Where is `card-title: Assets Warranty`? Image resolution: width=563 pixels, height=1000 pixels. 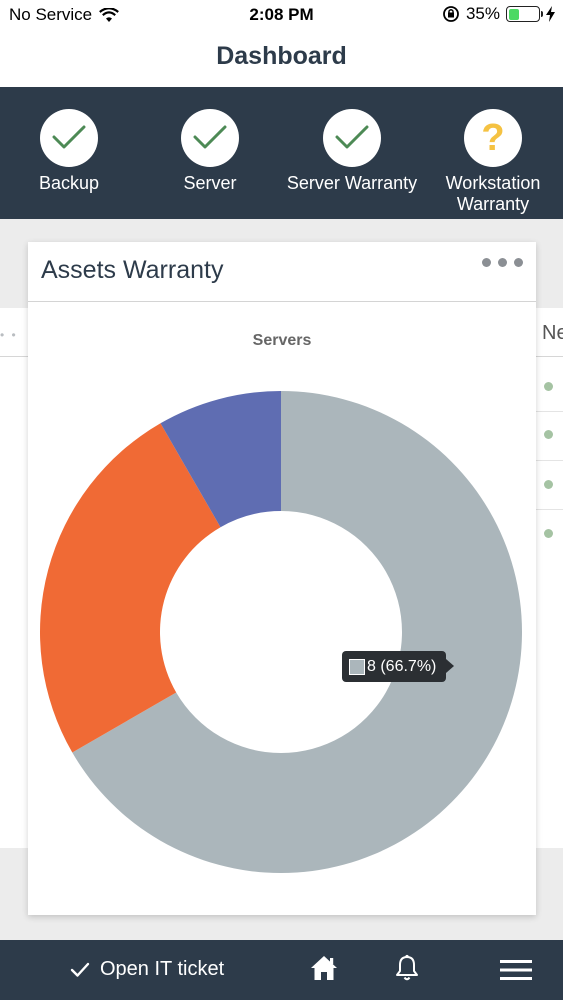 card-title: Assets Warranty is located at coordinates (132, 270).